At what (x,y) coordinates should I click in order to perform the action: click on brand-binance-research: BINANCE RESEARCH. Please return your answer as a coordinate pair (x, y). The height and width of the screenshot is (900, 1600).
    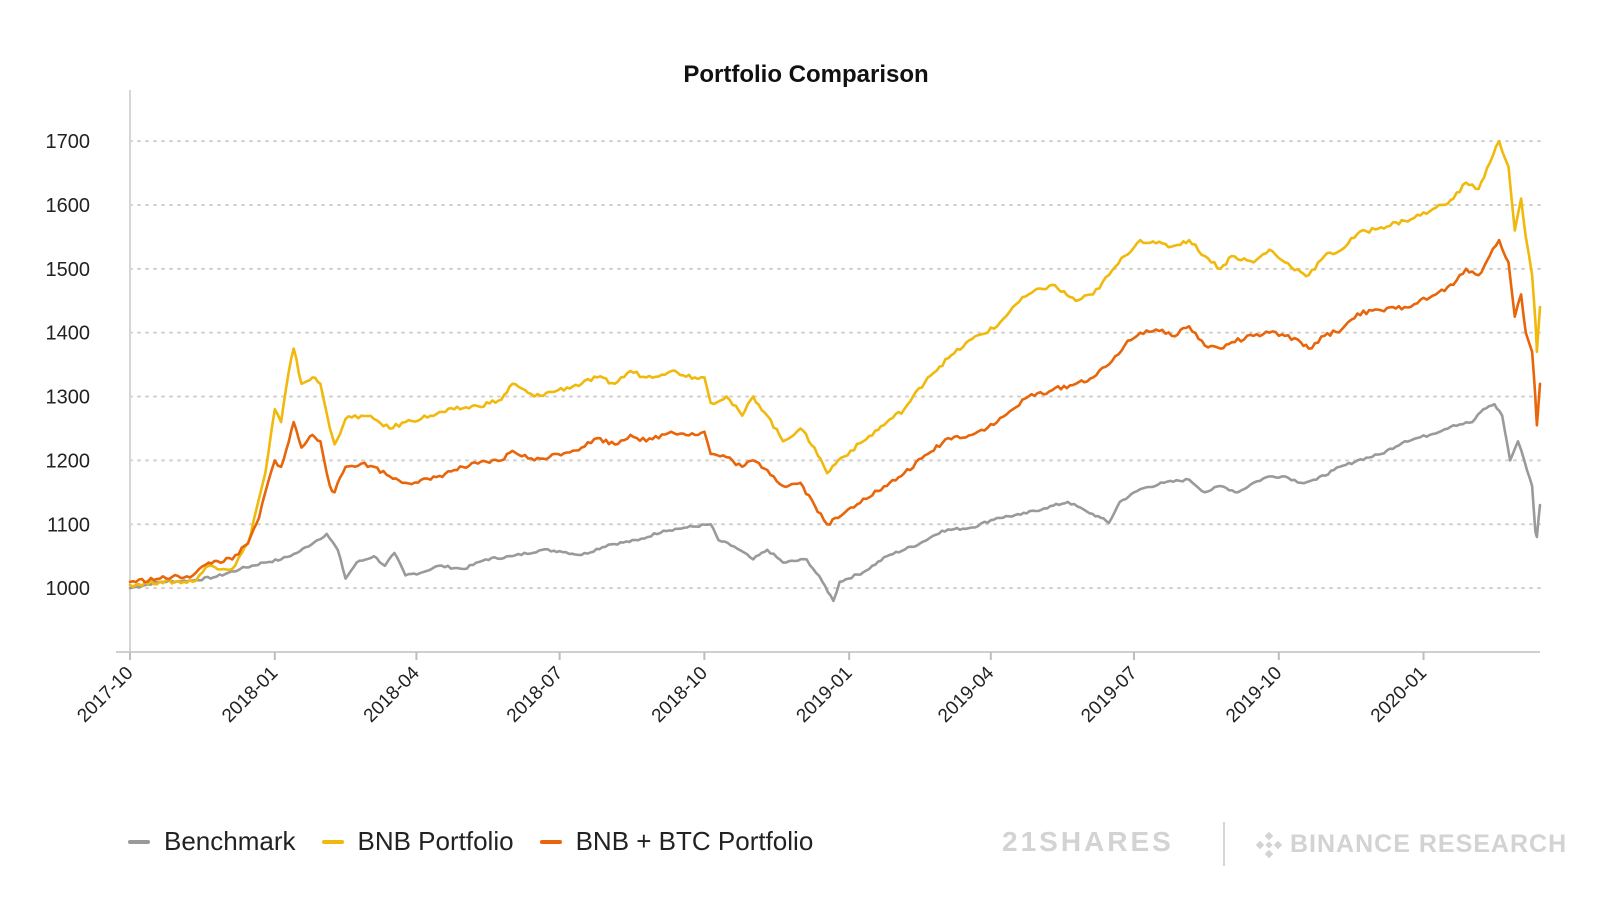
    Looking at the image, I should click on (1411, 844).